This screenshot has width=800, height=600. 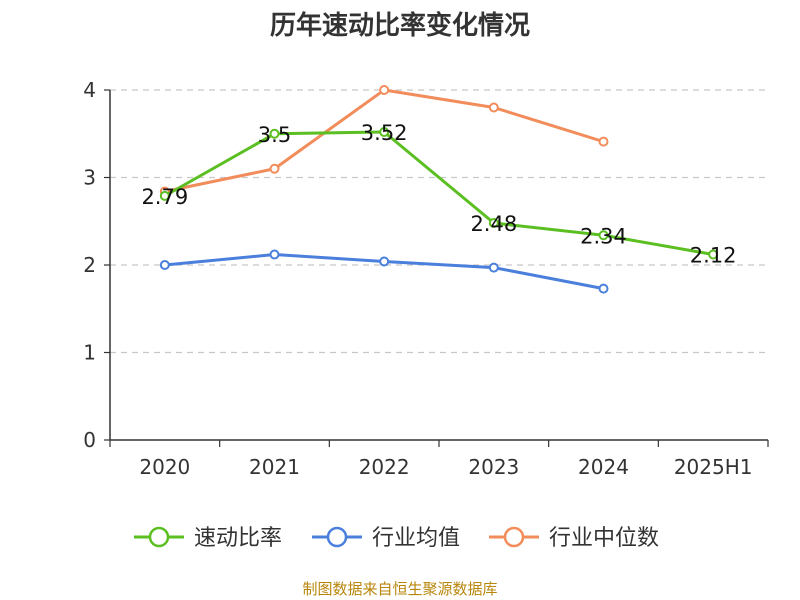 I want to click on y-tick-label: 0, so click(x=89, y=440).